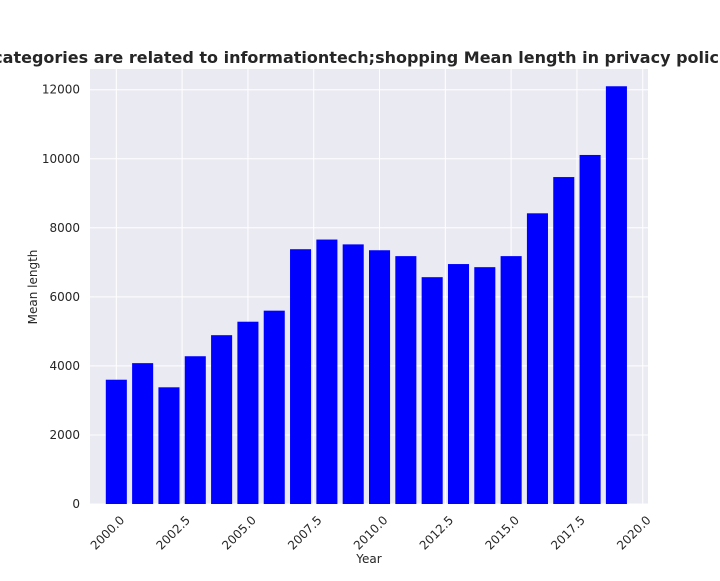 The width and height of the screenshot is (720, 581). What do you see at coordinates (33, 287) in the screenshot?
I see `y-axis-label: Mean length` at bounding box center [33, 287].